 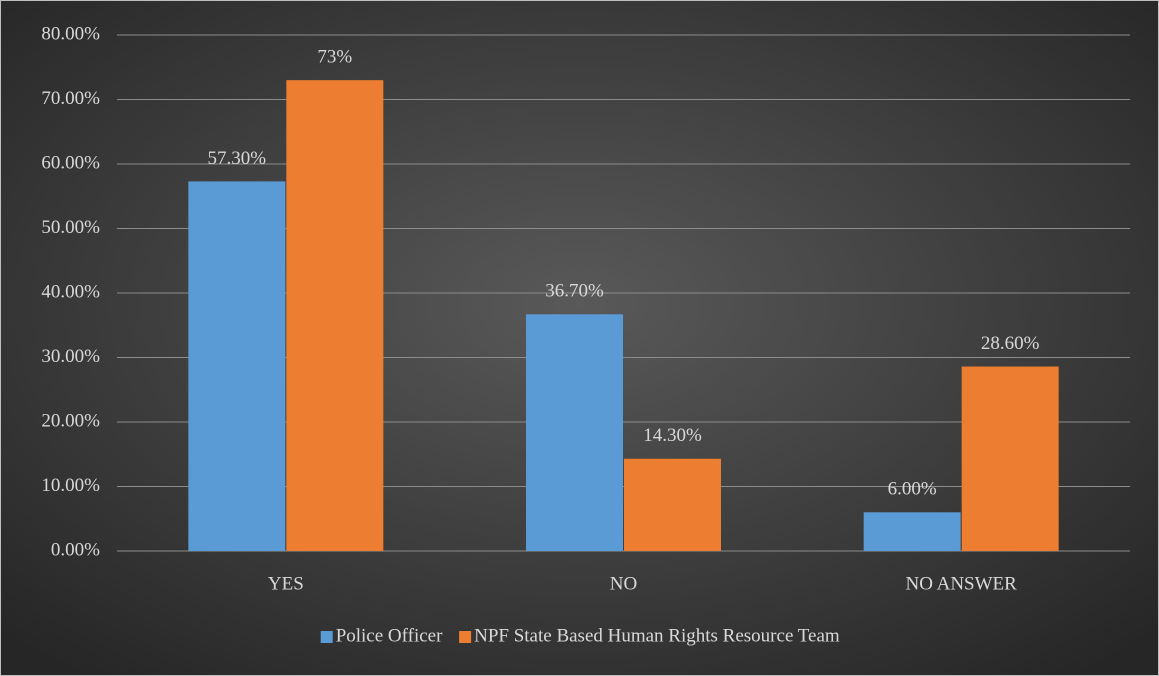 What do you see at coordinates (70, 485) in the screenshot?
I see `y-tick-label: 10.00%` at bounding box center [70, 485].